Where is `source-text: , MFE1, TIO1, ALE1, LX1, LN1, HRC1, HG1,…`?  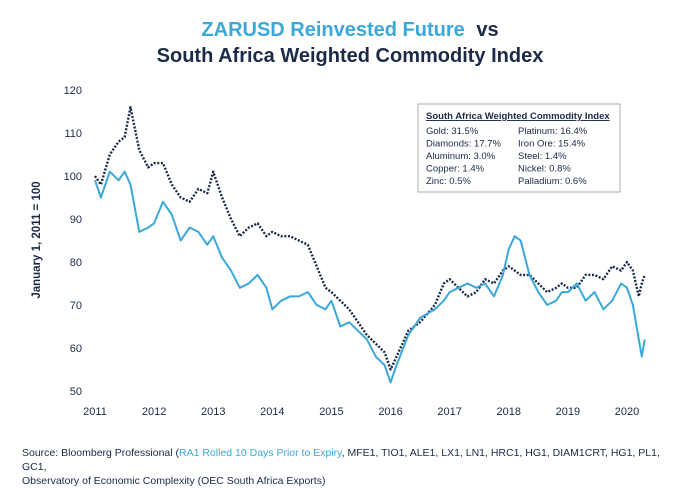
source-text: , MFE1, TIO1, ALE1, LX1, LN1, HRC1, HG1,… is located at coordinates (341, 460).